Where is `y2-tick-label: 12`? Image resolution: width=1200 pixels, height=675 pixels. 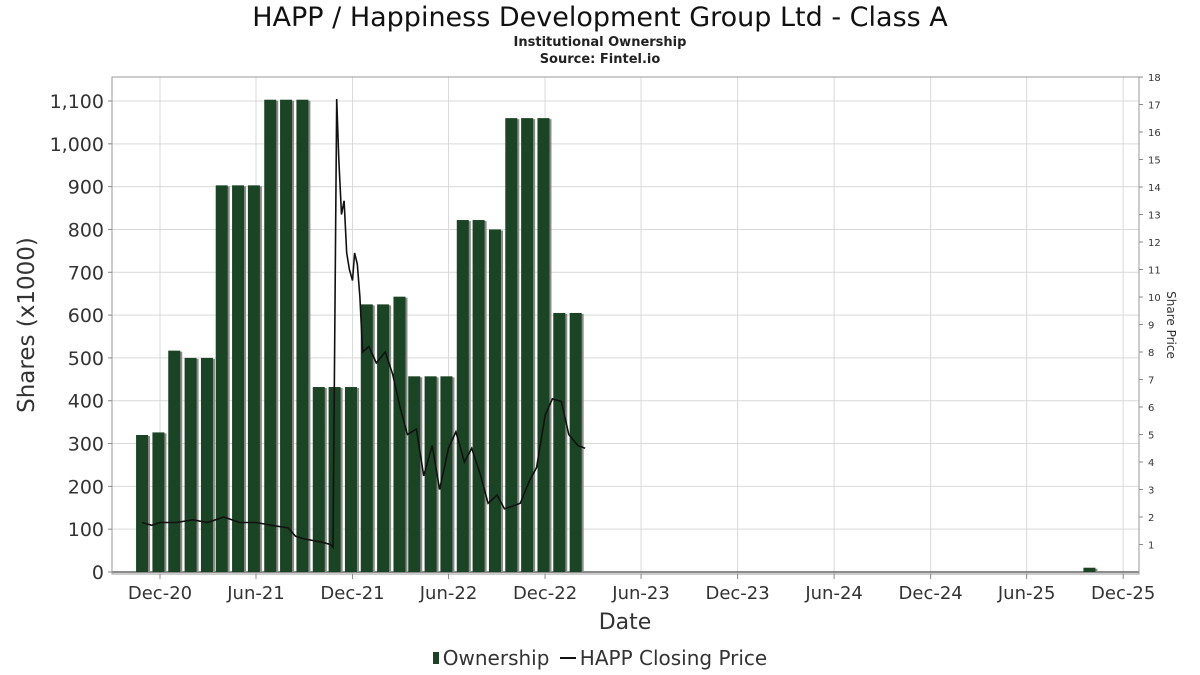
y2-tick-label: 12 is located at coordinates (1154, 243).